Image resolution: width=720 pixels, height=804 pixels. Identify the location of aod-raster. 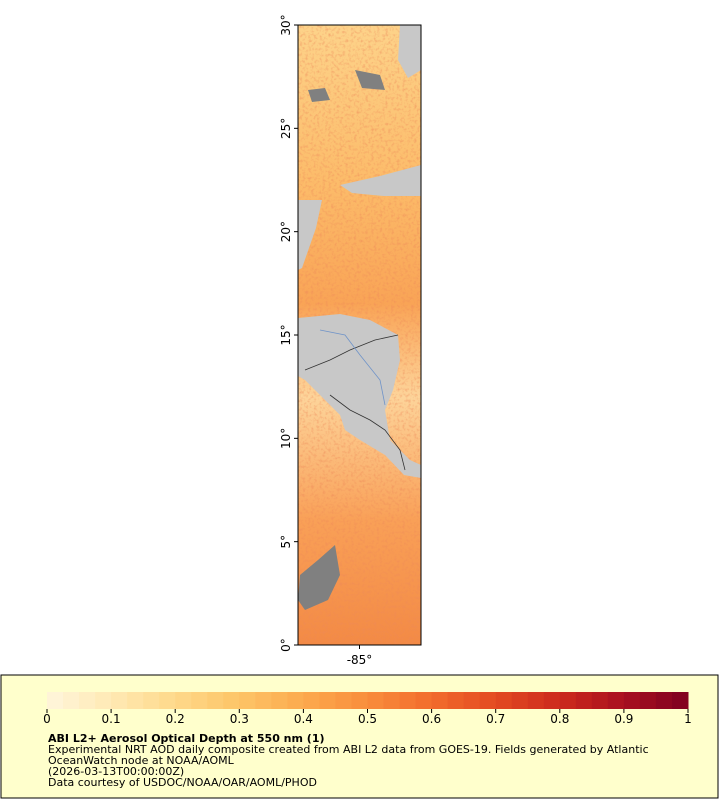
(359, 335).